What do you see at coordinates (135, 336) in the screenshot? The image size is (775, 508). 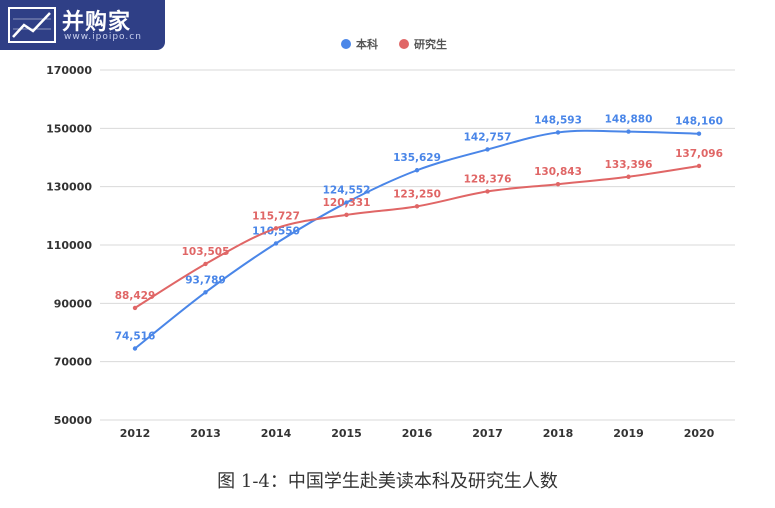 I see `data-label: 74,516` at bounding box center [135, 336].